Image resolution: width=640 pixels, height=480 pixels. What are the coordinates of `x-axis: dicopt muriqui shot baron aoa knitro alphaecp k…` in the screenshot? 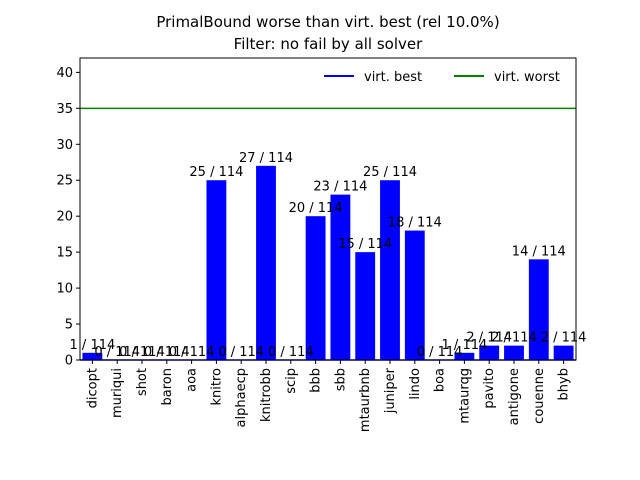 It's located at (328, 396).